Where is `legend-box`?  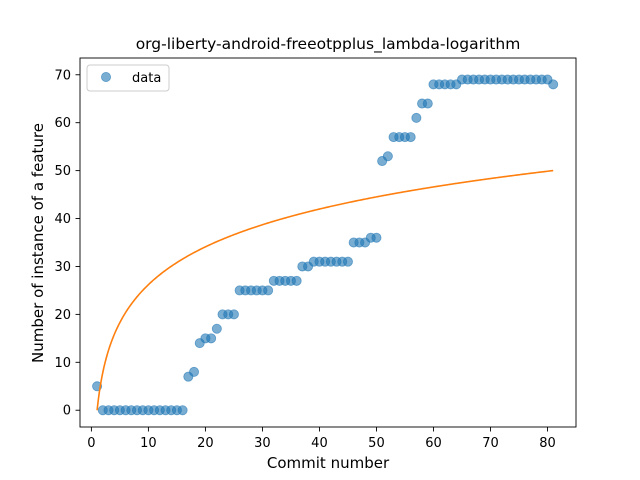
legend-box is located at coordinates (128, 78).